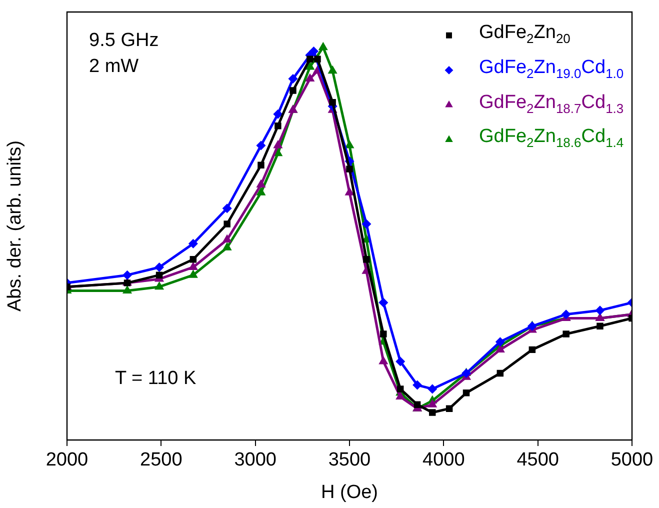 This screenshot has width=659, height=508. Describe the element at coordinates (255, 460) in the screenshot. I see `x-tick-label: 3000` at that location.